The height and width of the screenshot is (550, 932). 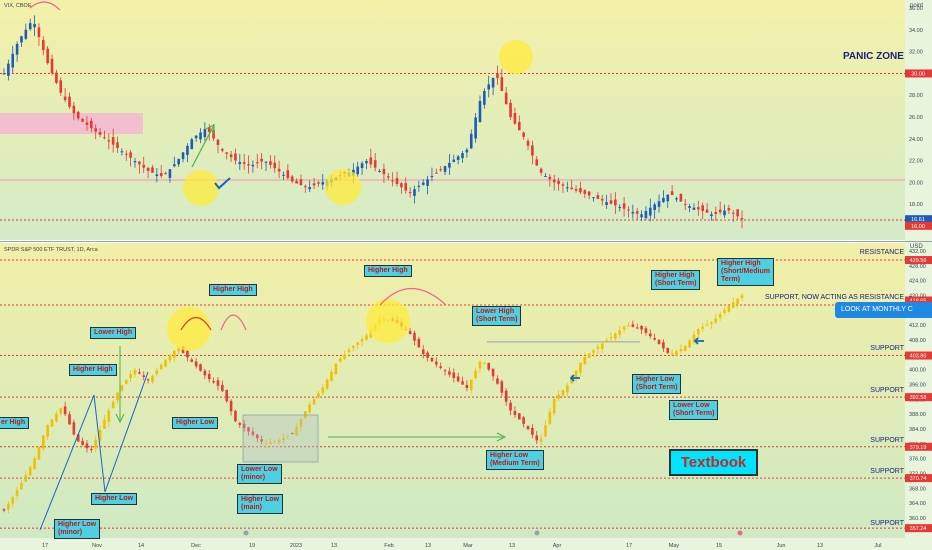 What do you see at coordinates (45, 6) in the screenshot?
I see `arc-vix` at bounding box center [45, 6].